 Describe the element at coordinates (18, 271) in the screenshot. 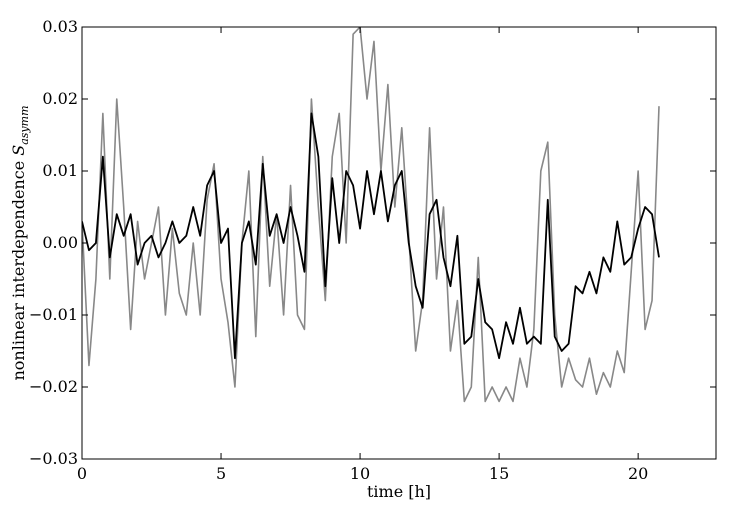

I see `y-label-text: nonlinear interdependence` at that location.